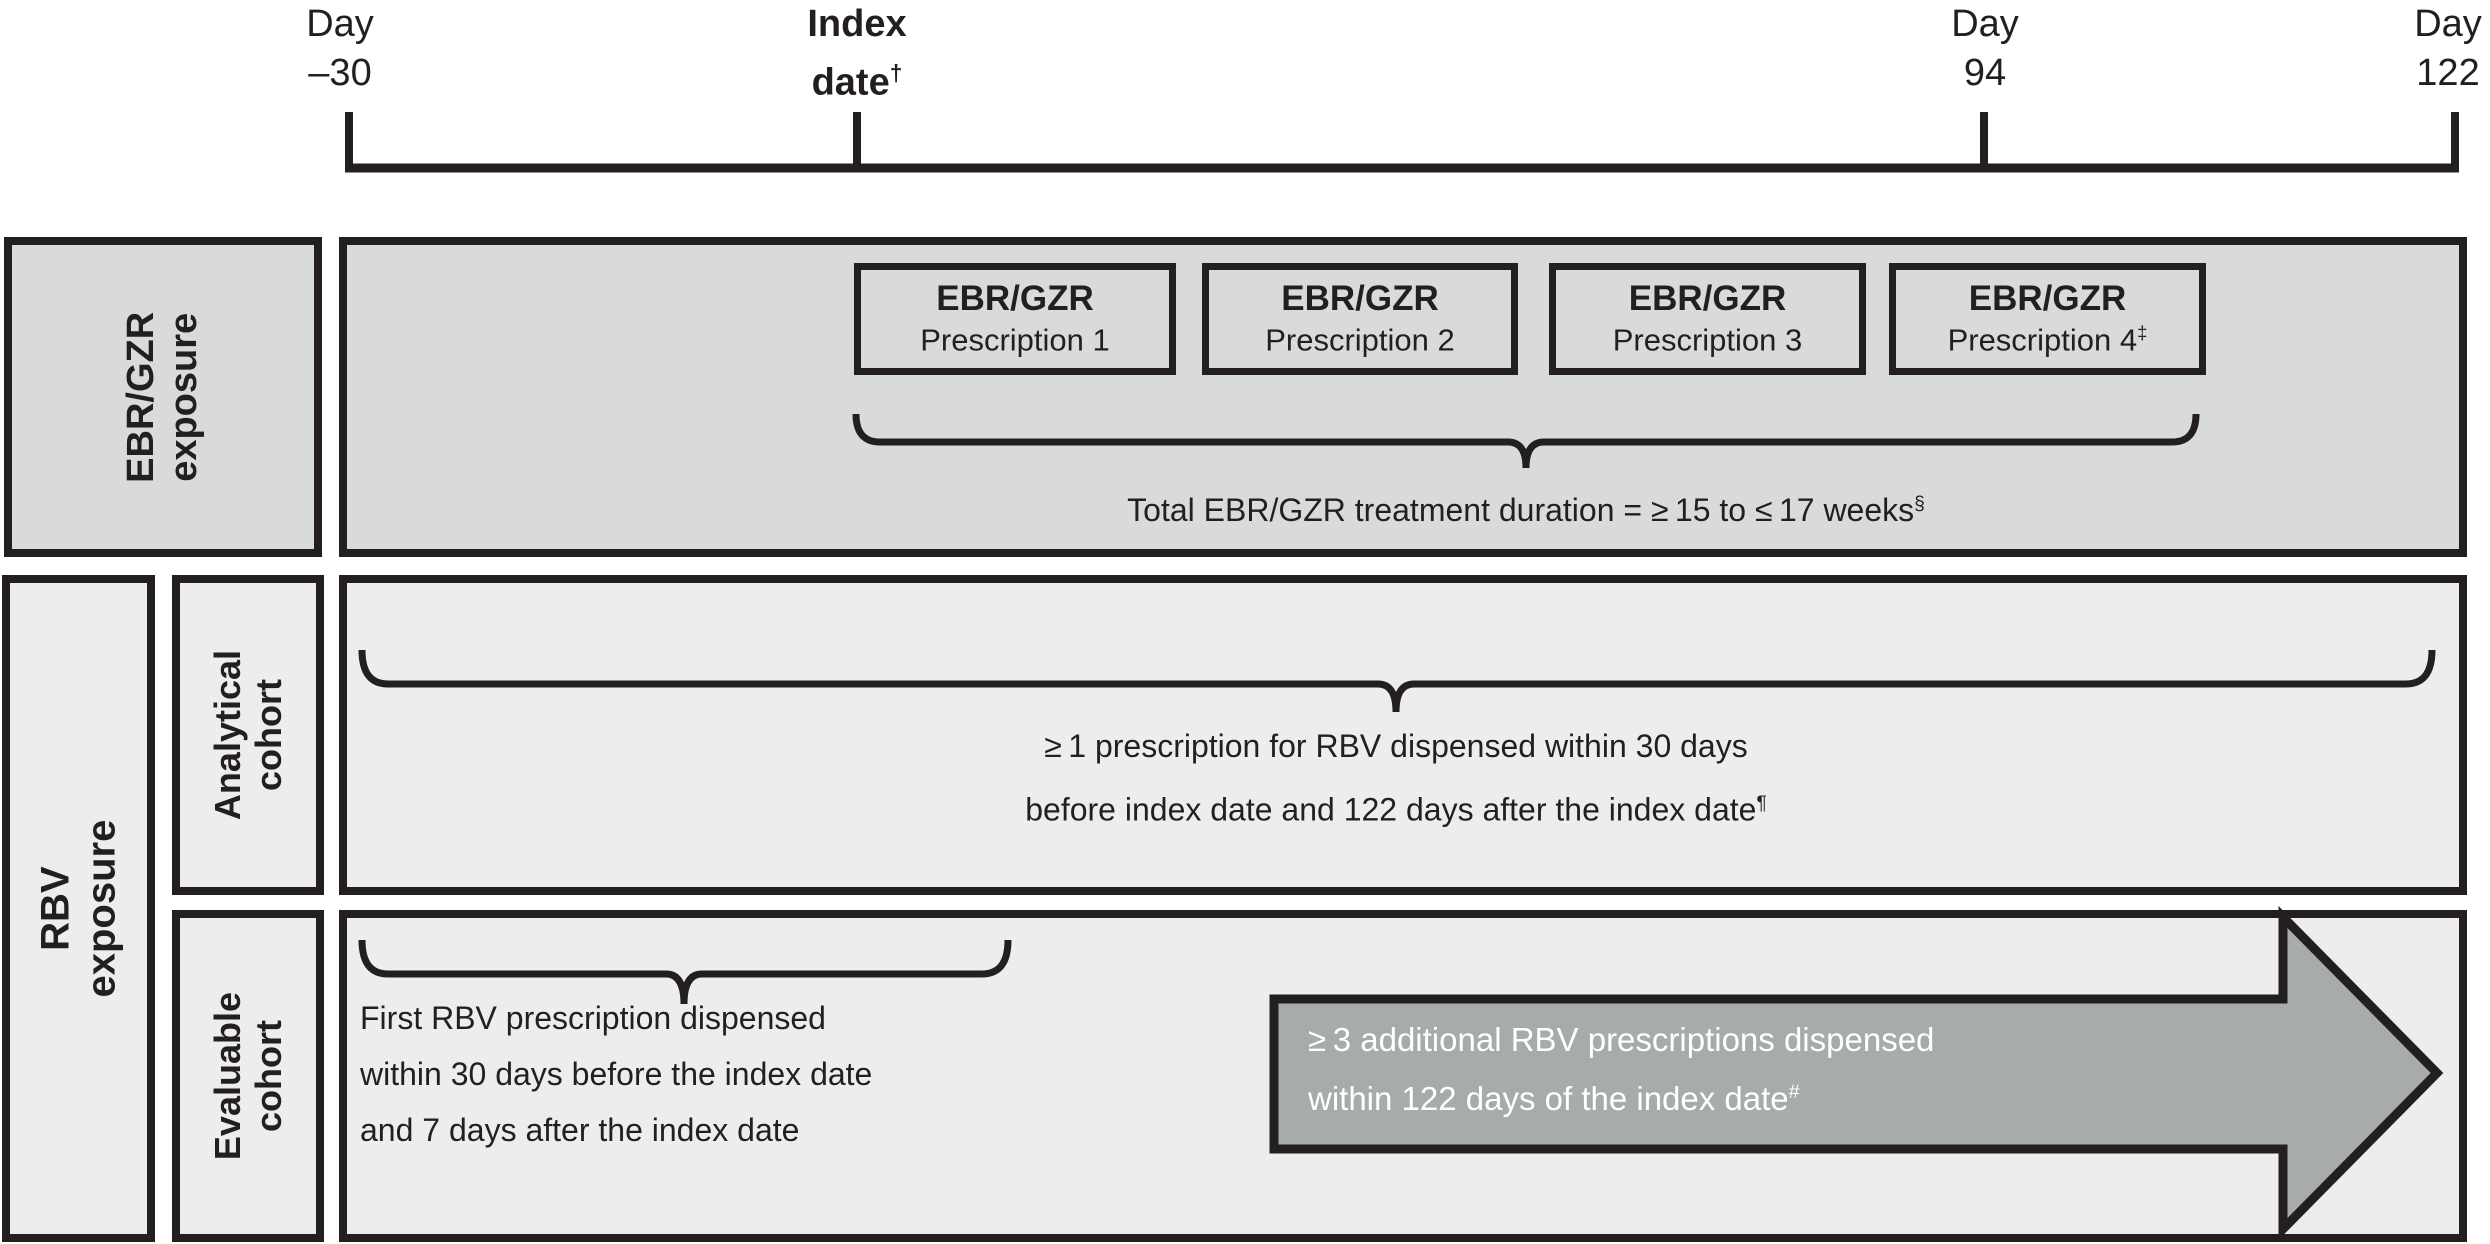  Describe the element at coordinates (896, 73) in the screenshot. I see `index-date-footnote-dagger: †` at that location.